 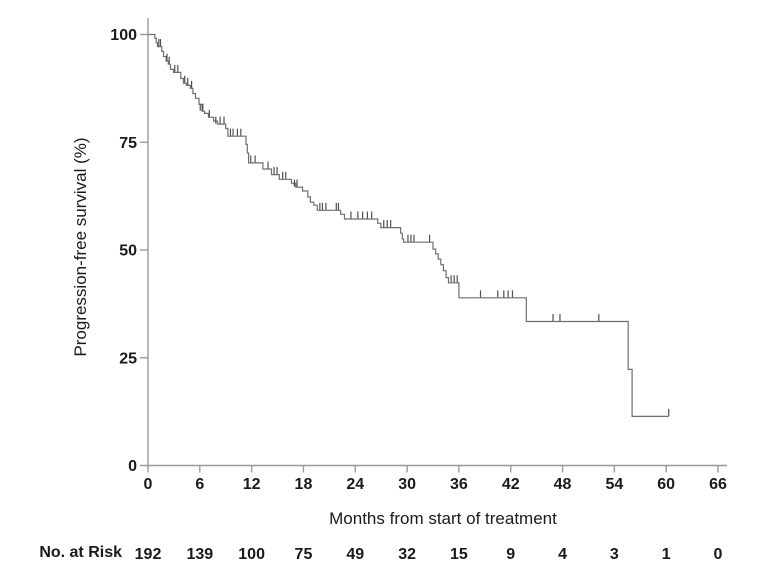 What do you see at coordinates (304, 554) in the screenshot?
I see `at-risk-count: 75` at bounding box center [304, 554].